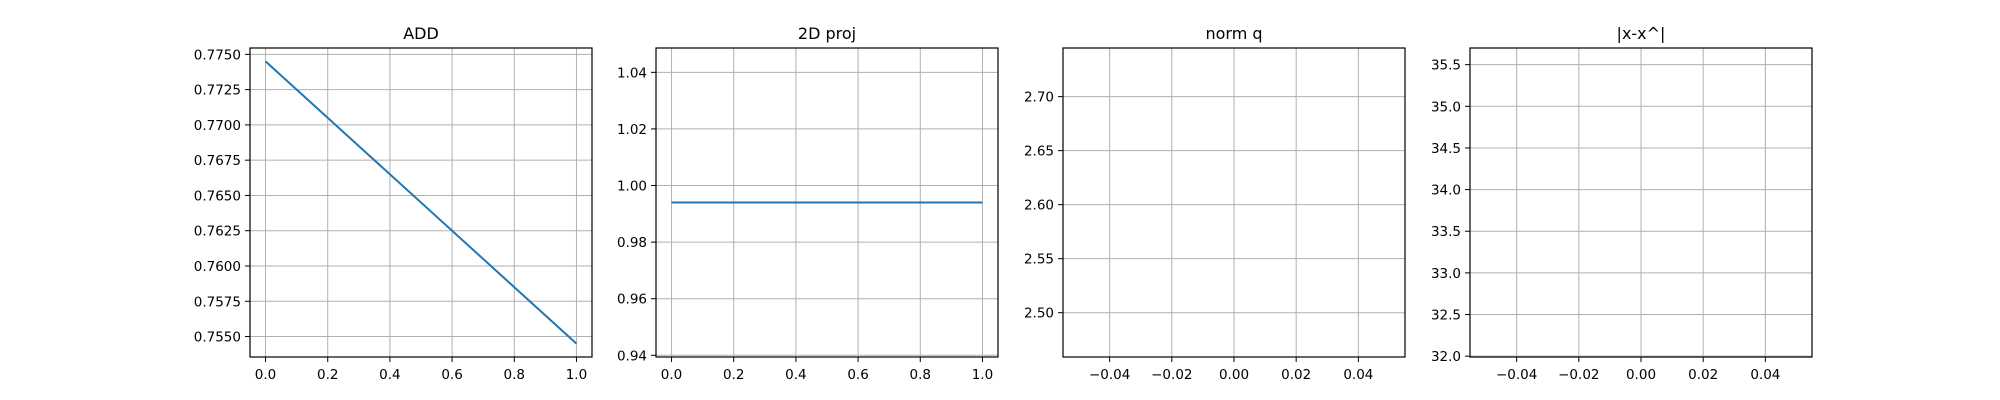 This screenshot has width=2000, height=400. I want to click on y-tick-label: 0.7725, so click(217, 91).